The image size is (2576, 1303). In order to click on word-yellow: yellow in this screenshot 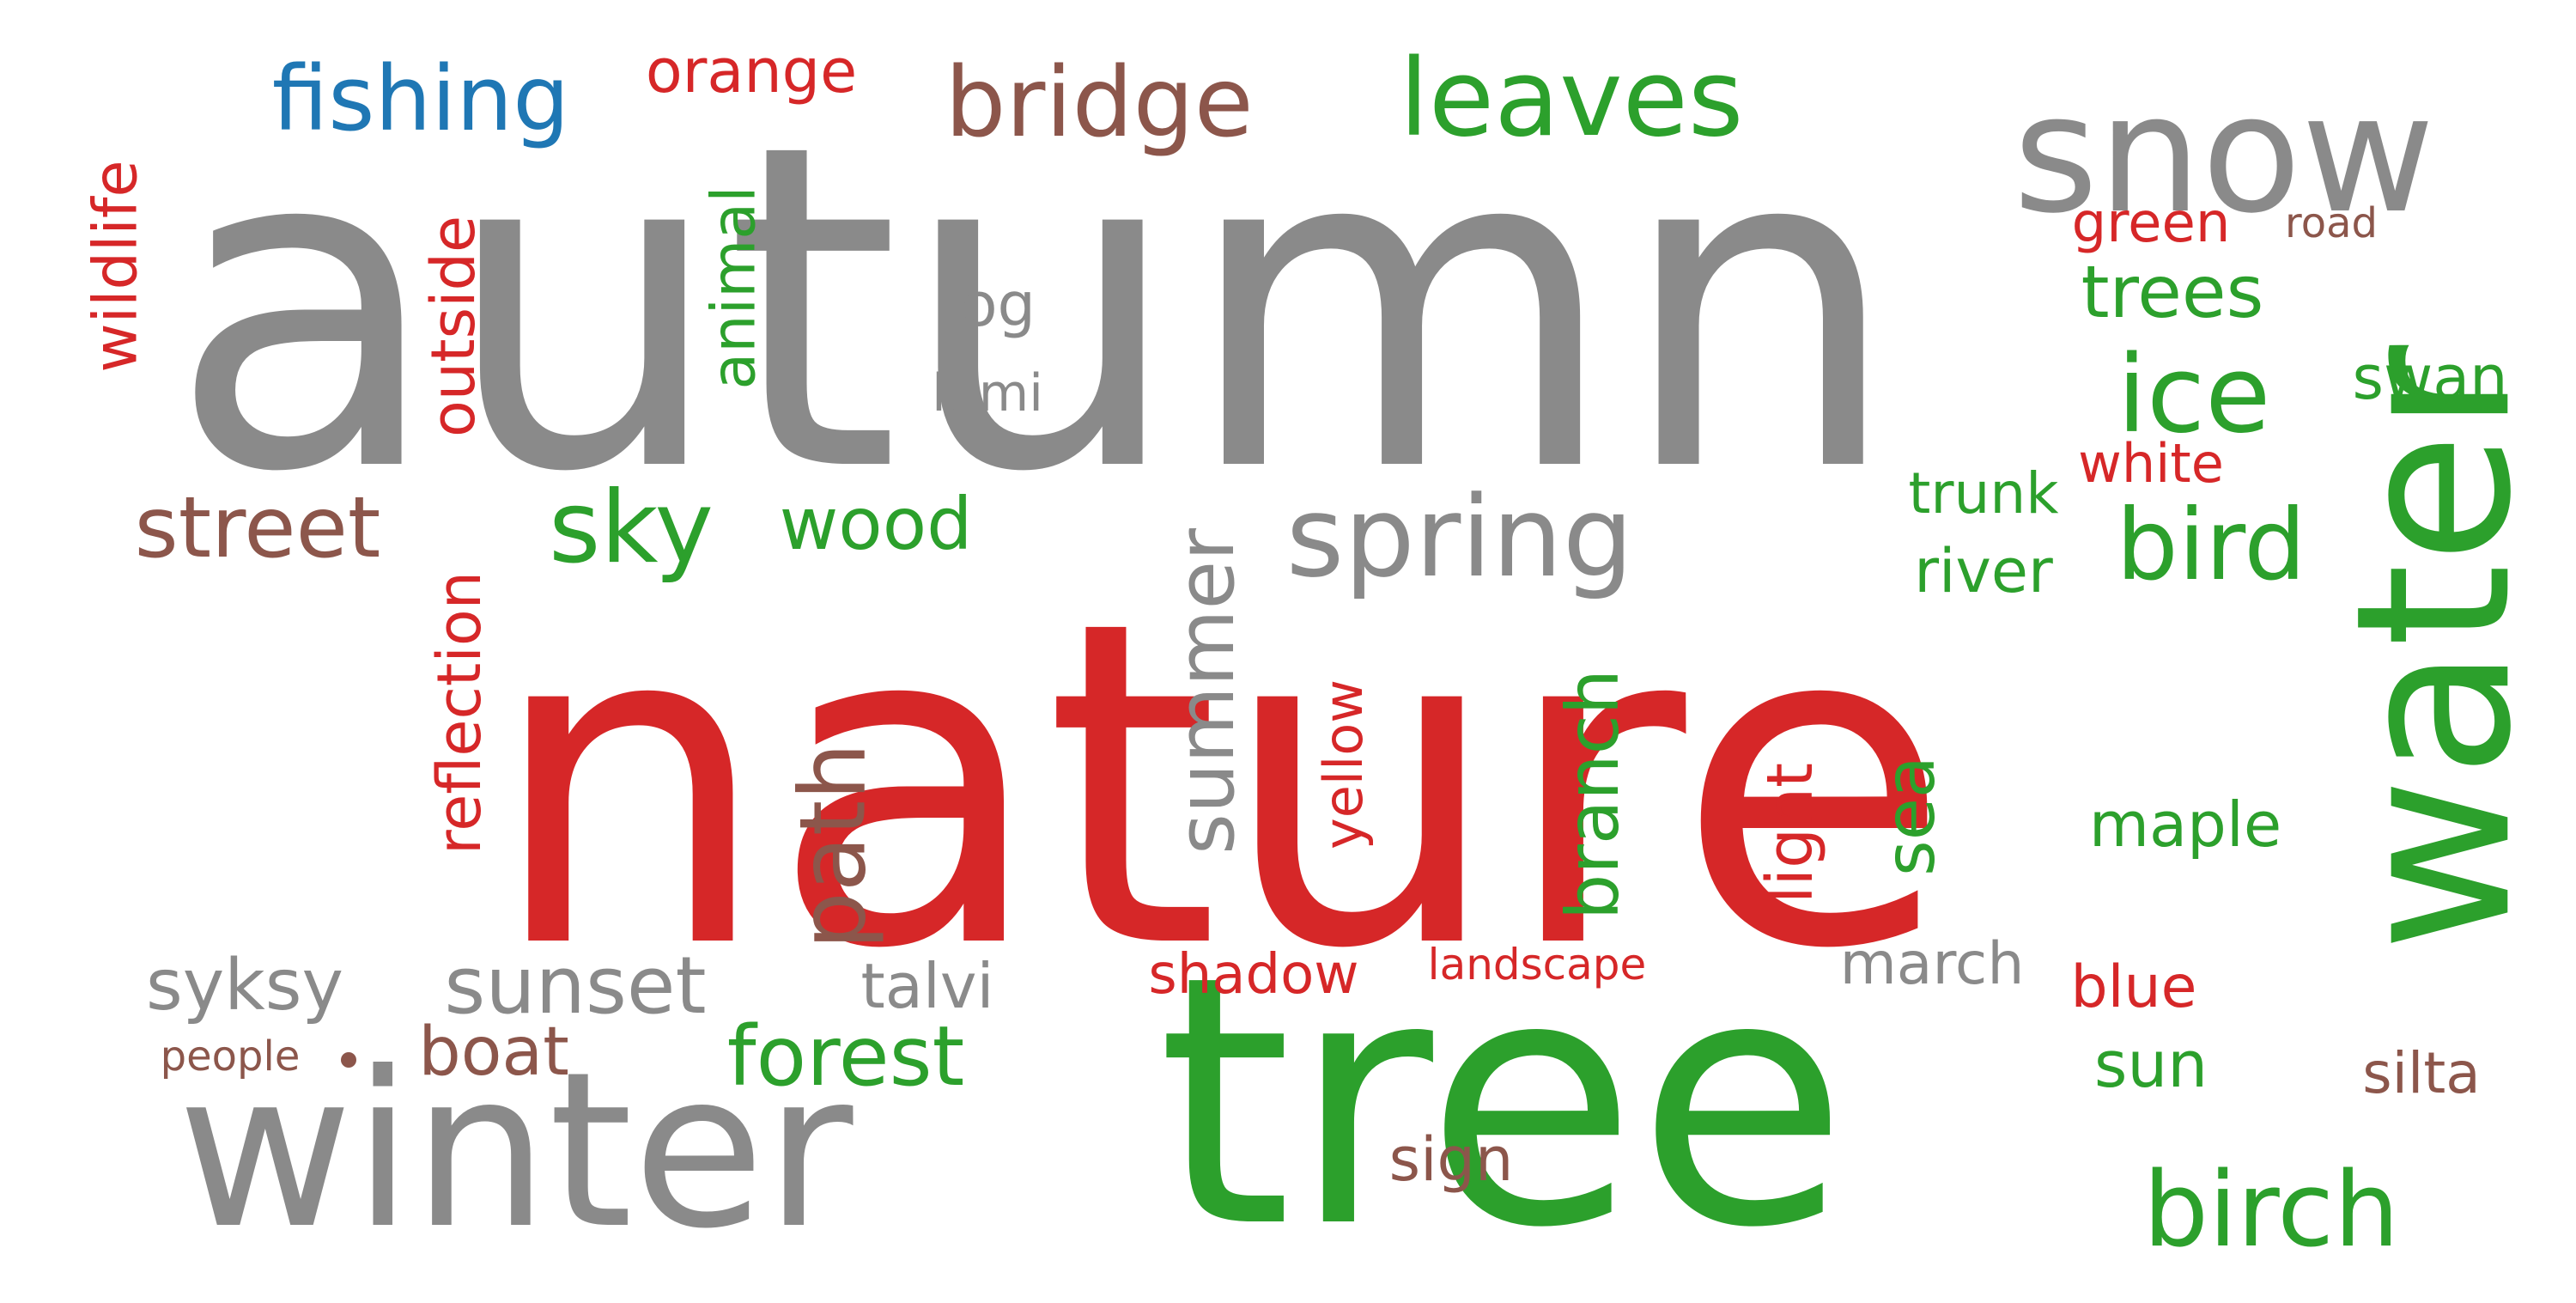, I will do `click(1343, 764)`.